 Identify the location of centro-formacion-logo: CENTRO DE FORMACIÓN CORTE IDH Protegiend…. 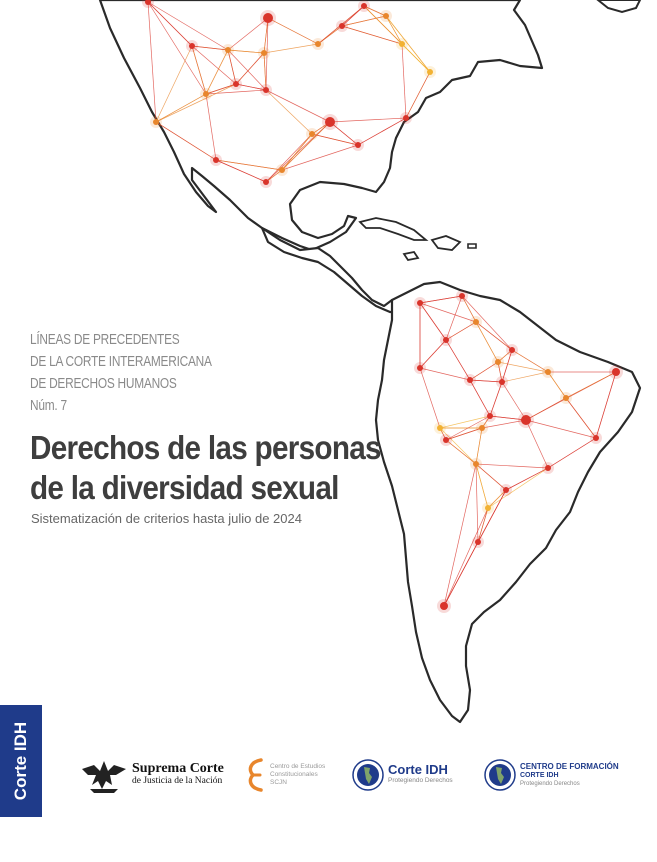
(551, 775).